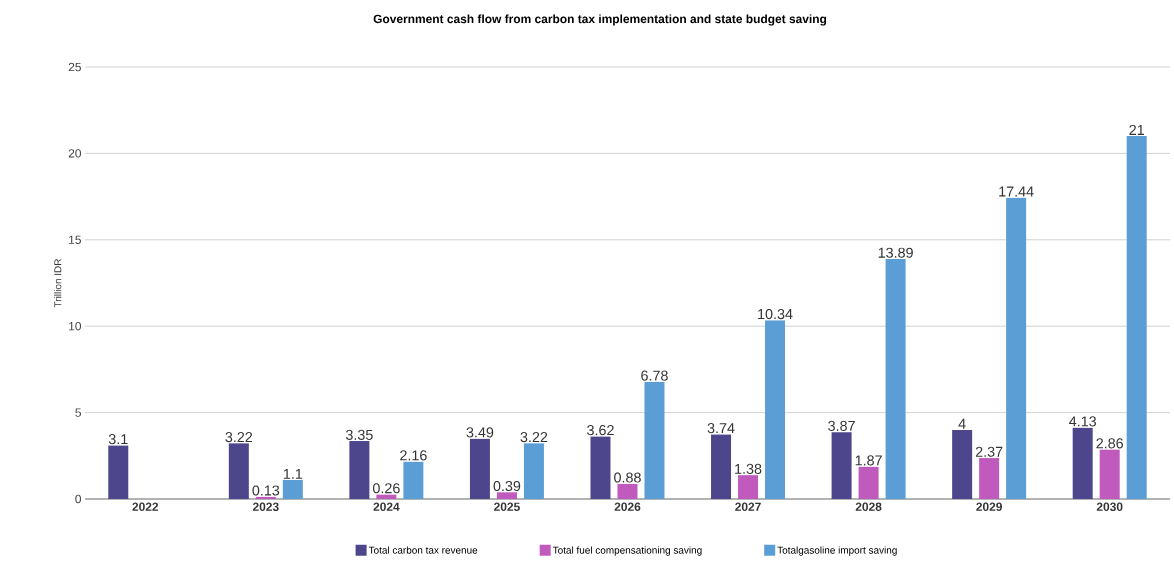 This screenshot has height=569, width=1174. I want to click on data-label: 0.13, so click(266, 490).